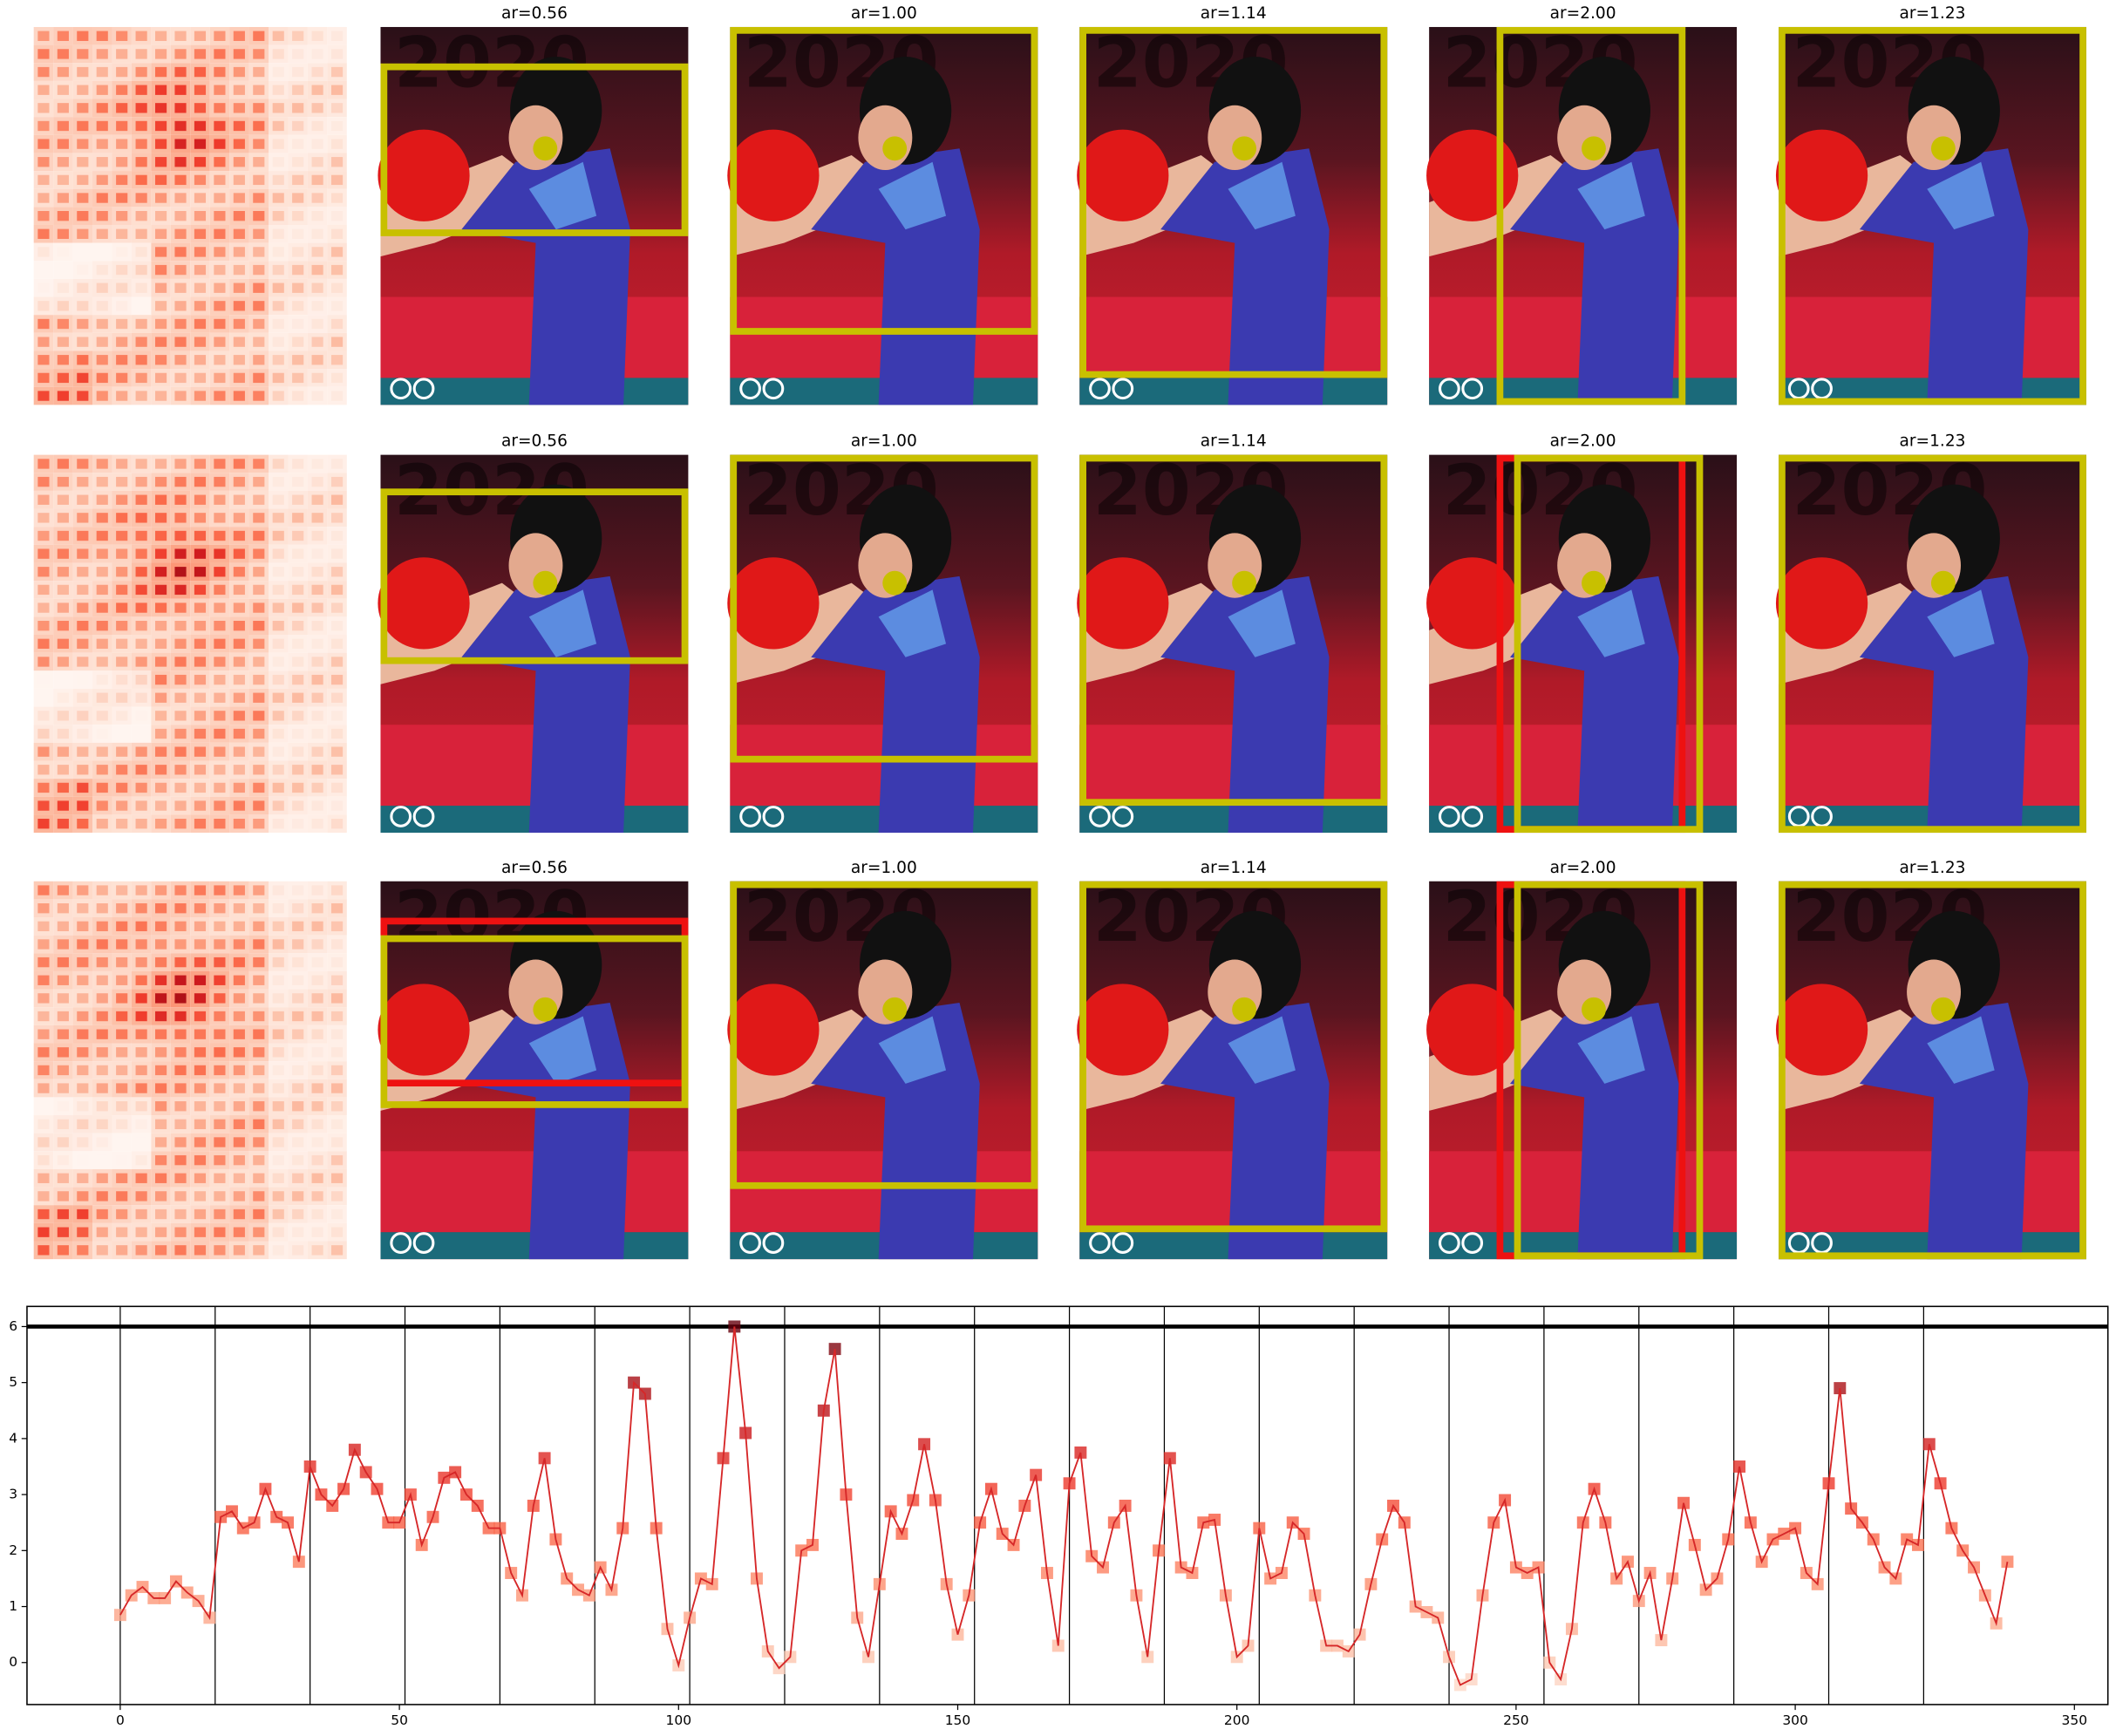 The width and height of the screenshot is (2116, 1736). Describe the element at coordinates (121, 1720) in the screenshot. I see `x-tick-label: 0` at that location.